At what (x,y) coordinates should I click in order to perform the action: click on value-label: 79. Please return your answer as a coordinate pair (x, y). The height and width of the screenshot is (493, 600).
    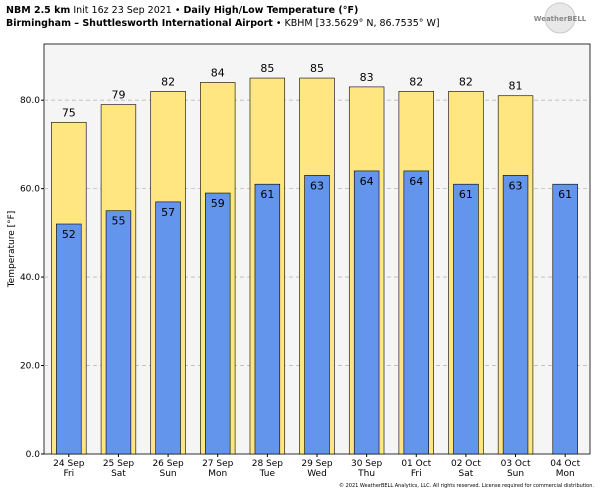
    Looking at the image, I should click on (118, 95).